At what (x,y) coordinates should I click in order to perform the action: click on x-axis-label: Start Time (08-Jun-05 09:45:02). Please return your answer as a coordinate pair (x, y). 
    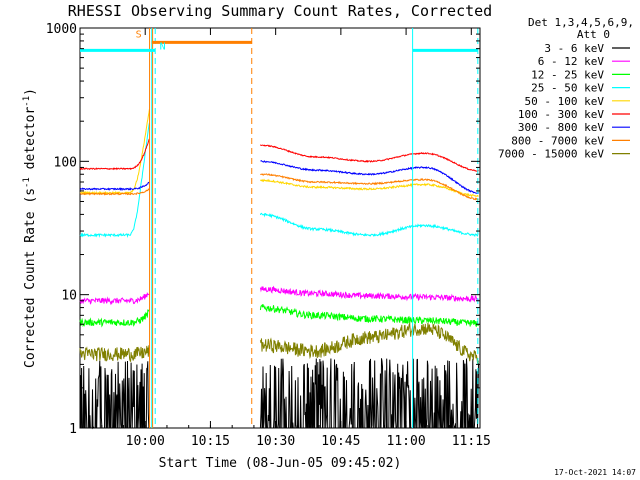
    Looking at the image, I should click on (280, 463).